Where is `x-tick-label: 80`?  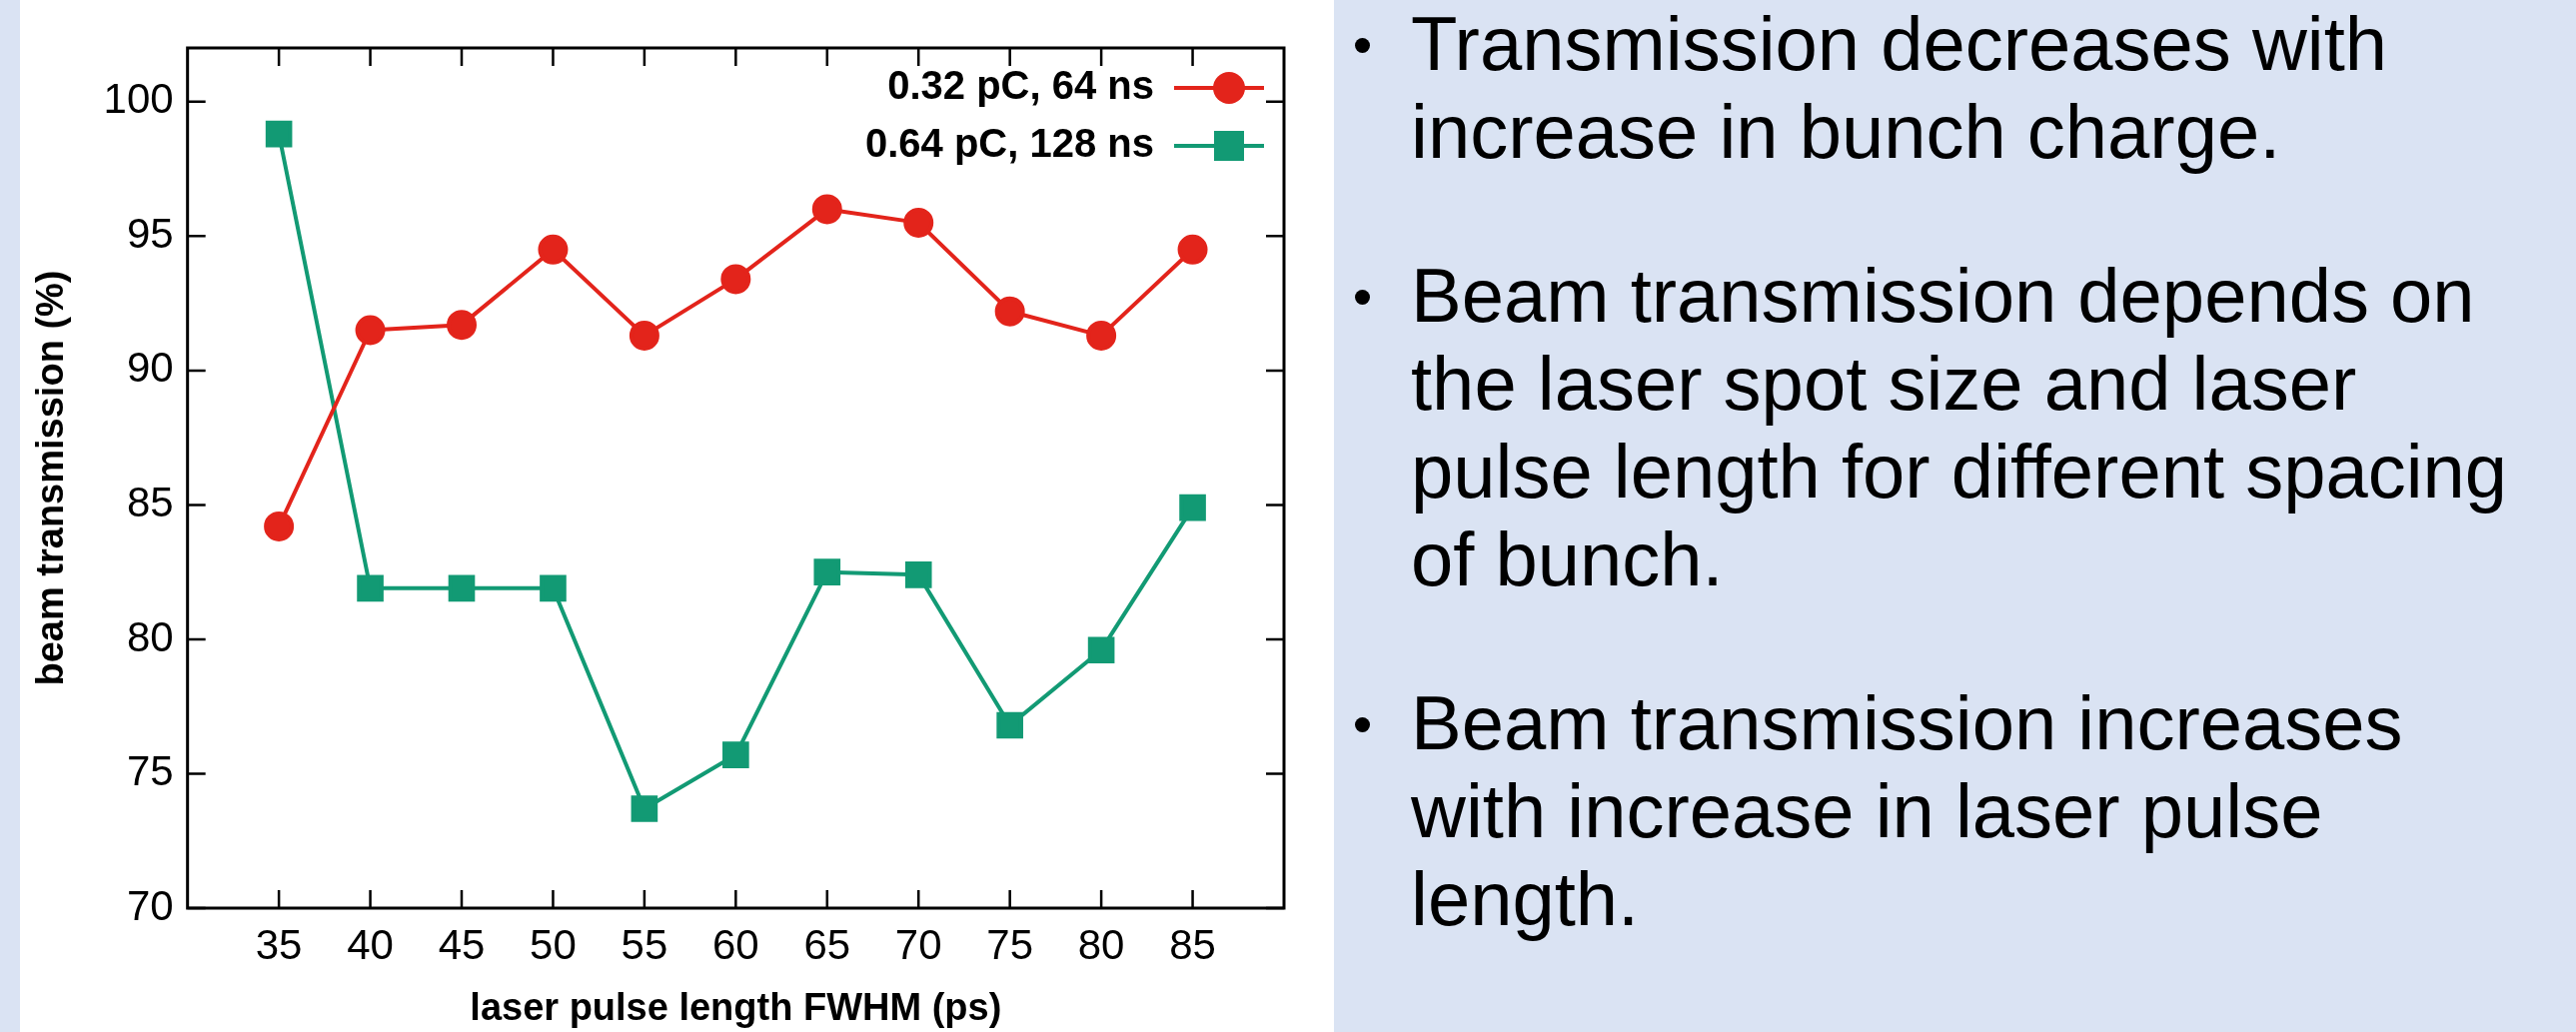 x-tick-label: 80 is located at coordinates (1101, 944).